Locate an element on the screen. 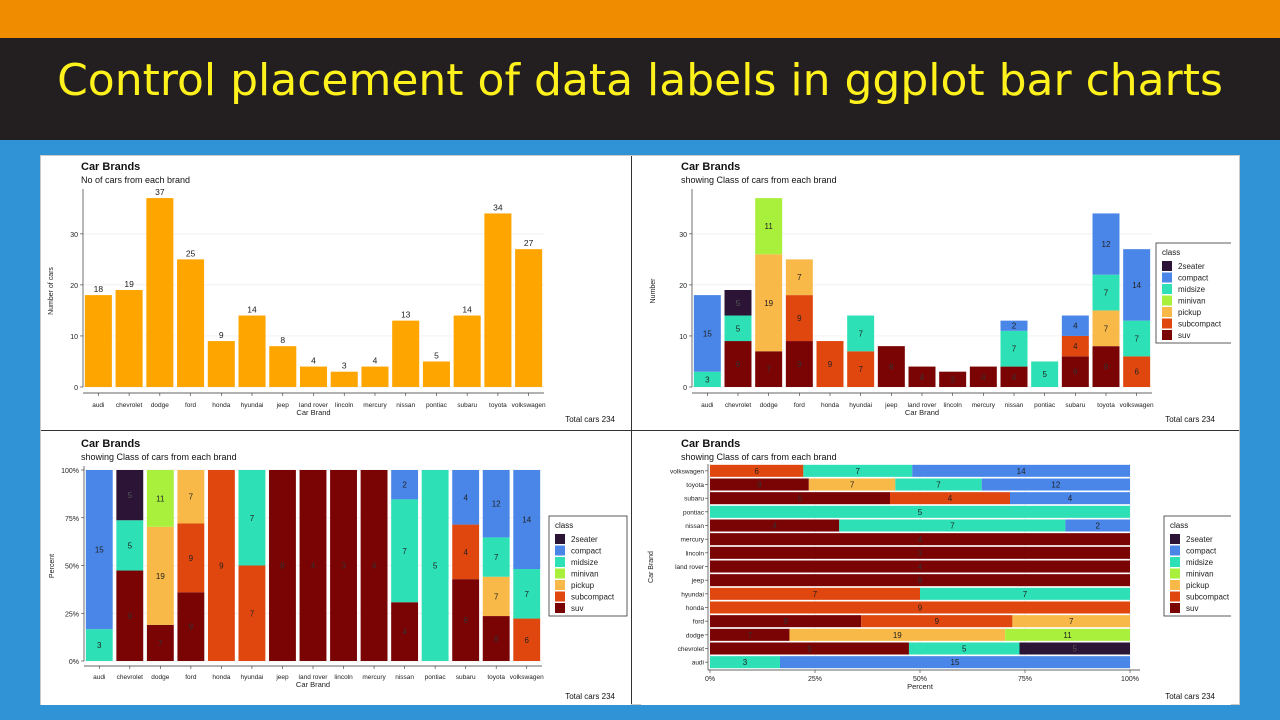 The height and width of the screenshot is (720, 1280). x-tick-label: honda is located at coordinates (221, 677).